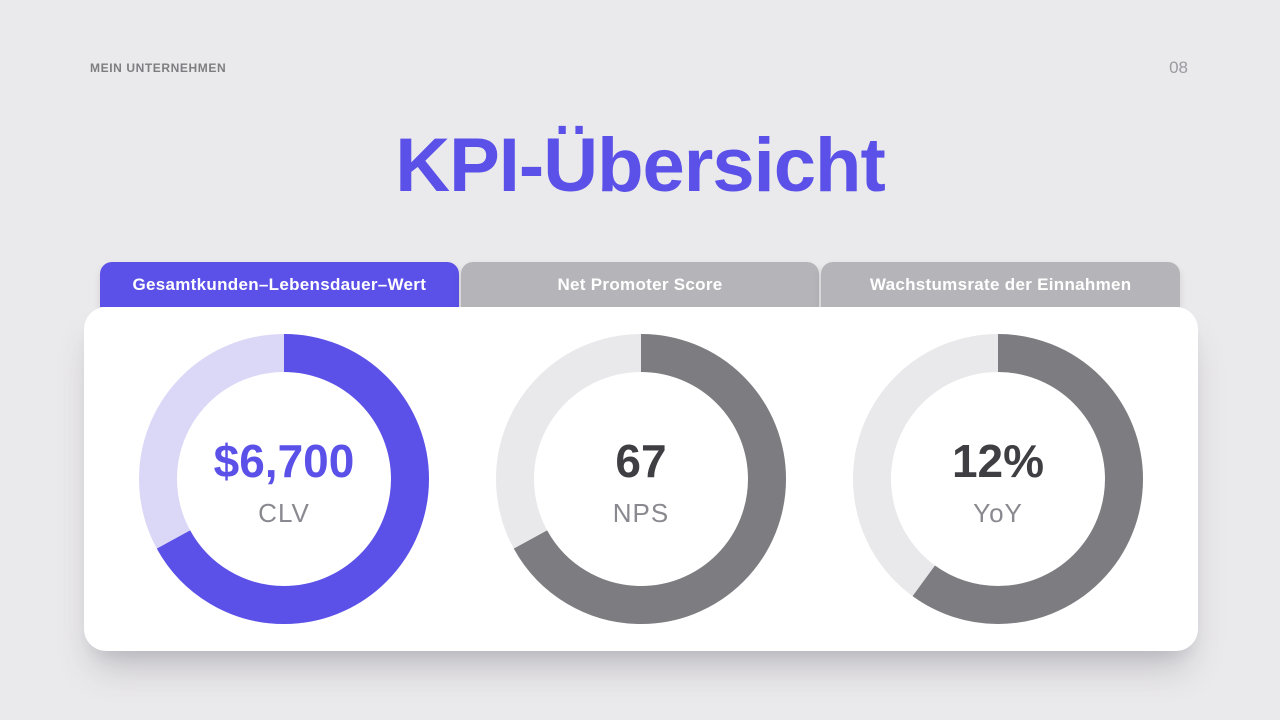 The width and height of the screenshot is (1280, 720). I want to click on tab-nps: Net Promoter Score, so click(640, 284).